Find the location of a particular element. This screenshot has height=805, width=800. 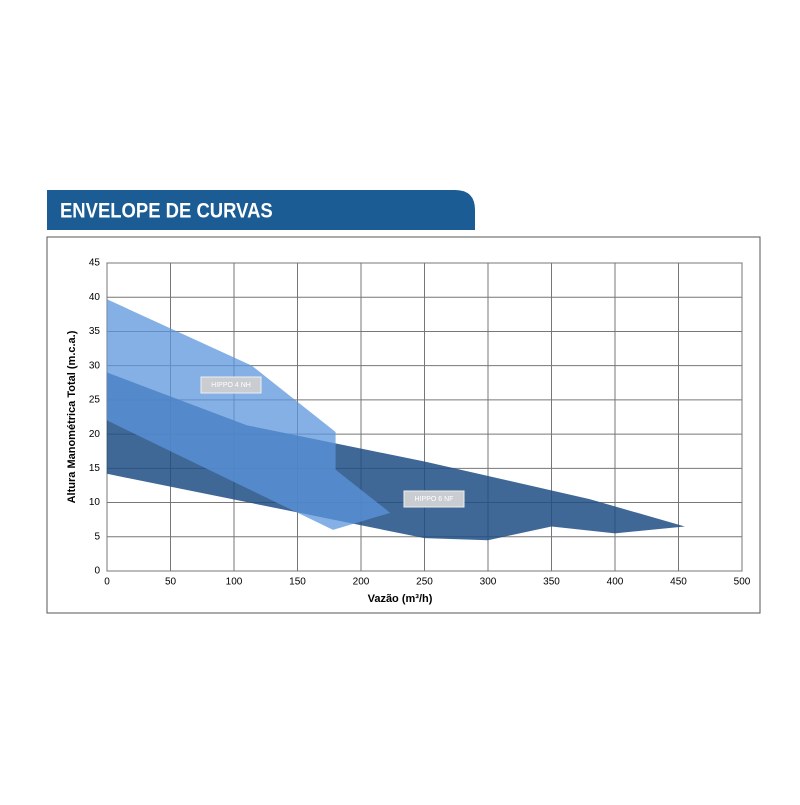

y-tick-label: 5 is located at coordinates (97, 536).